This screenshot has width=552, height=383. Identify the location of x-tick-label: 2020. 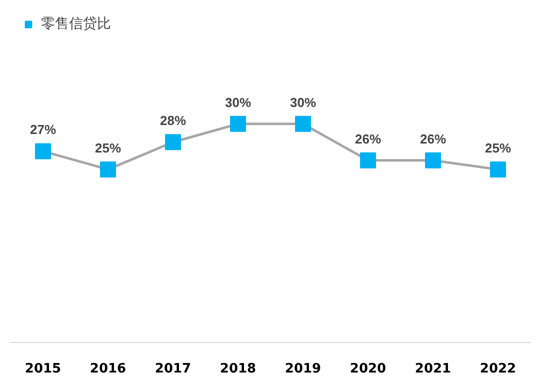
(368, 369).